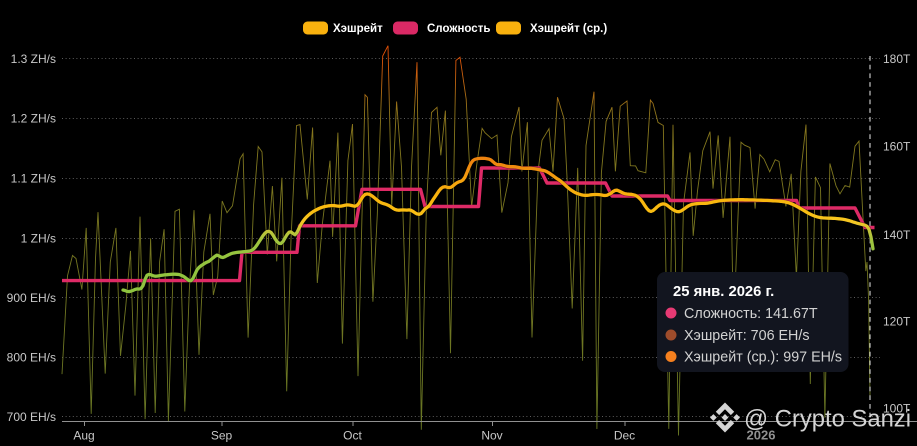 This screenshot has width=917, height=446. What do you see at coordinates (761, 435) in the screenshot?
I see `svg-text: 2026` at bounding box center [761, 435].